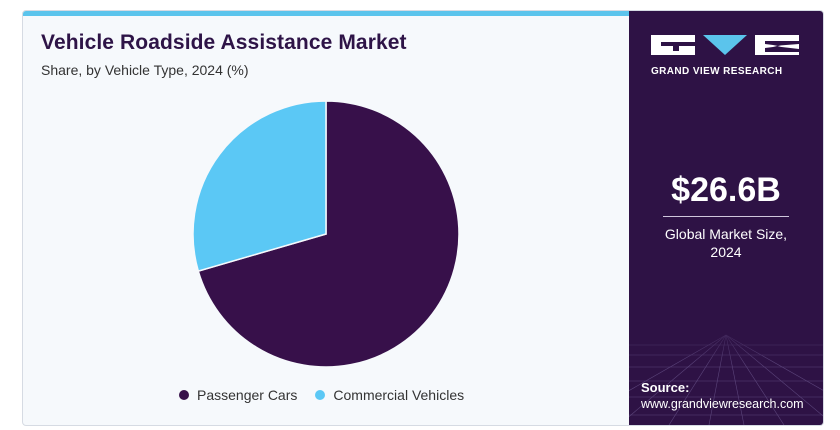 The width and height of the screenshot is (840, 430). I want to click on divider, so click(726, 216).